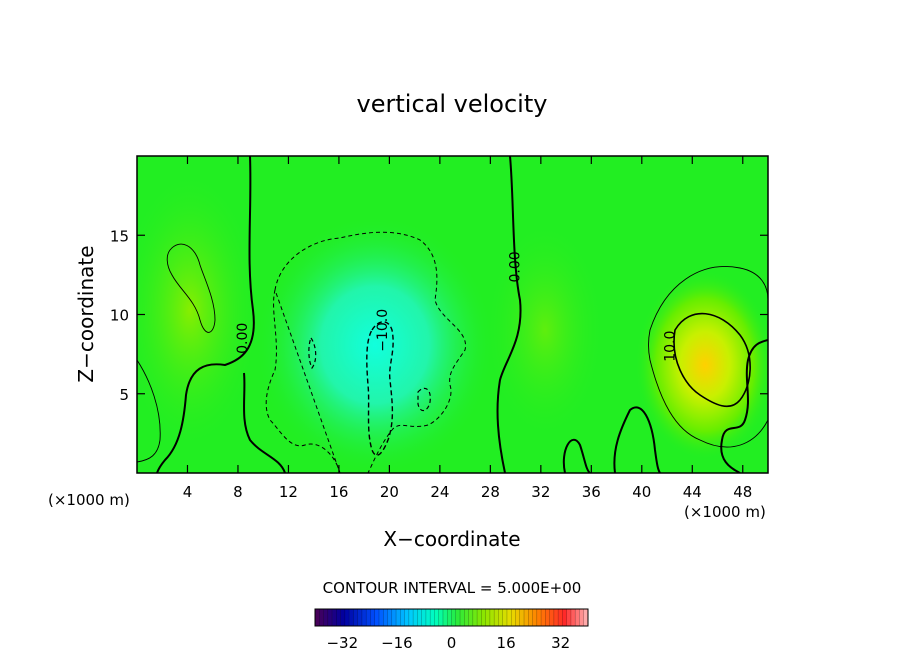 Image resolution: width=904 pixels, height=654 pixels. Describe the element at coordinates (452, 588) in the screenshot. I see `contour-interval-text: CONTOUR INTERVAL = 5.000E+00` at that location.